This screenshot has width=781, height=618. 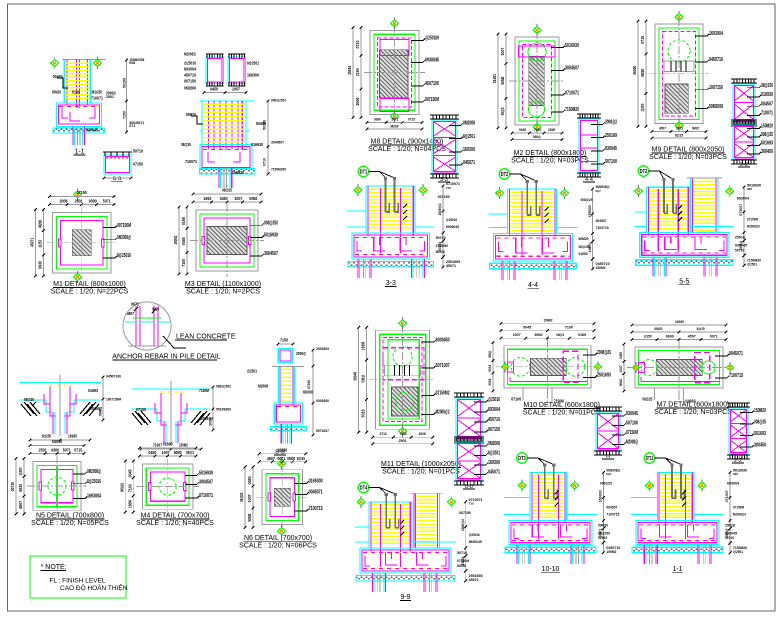 I want to click on svg-text: @250169, so click(x=432, y=39).